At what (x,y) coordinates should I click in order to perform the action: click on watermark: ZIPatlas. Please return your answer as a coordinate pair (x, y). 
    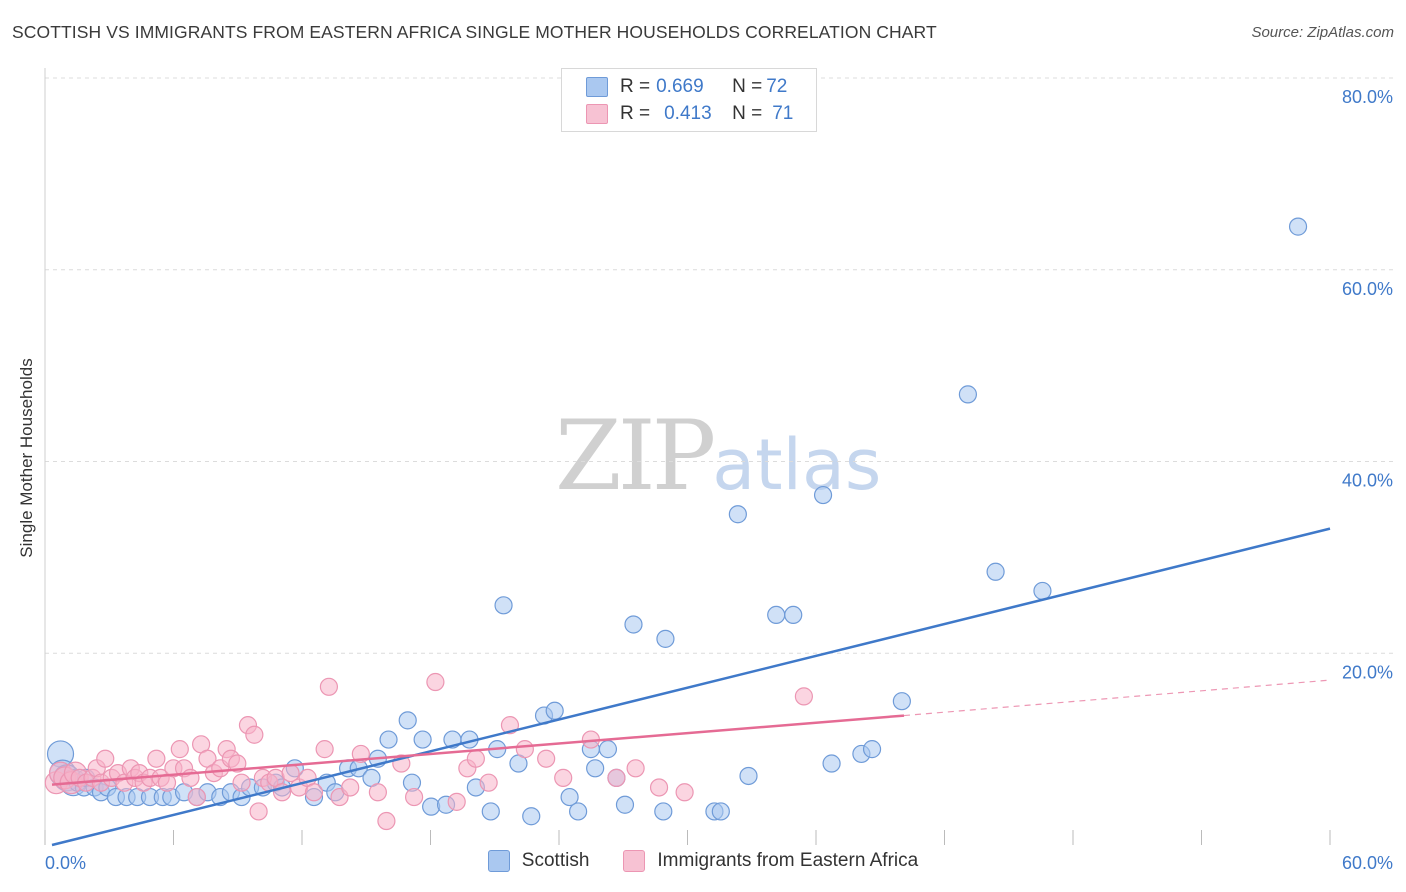
    Looking at the image, I should click on (718, 456).